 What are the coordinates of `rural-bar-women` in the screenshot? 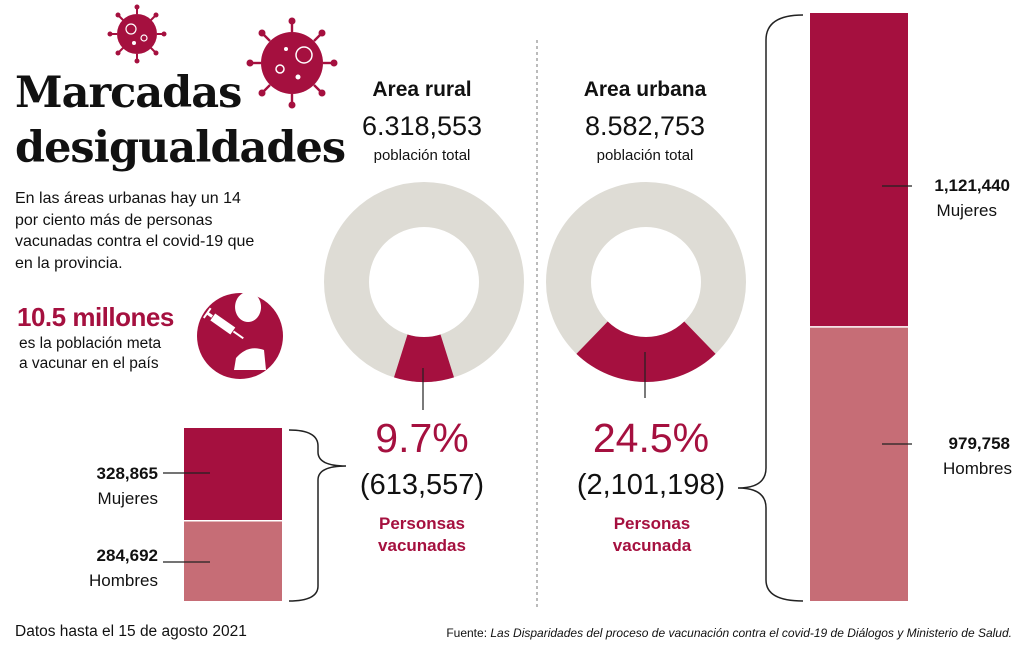 It's located at (233, 474).